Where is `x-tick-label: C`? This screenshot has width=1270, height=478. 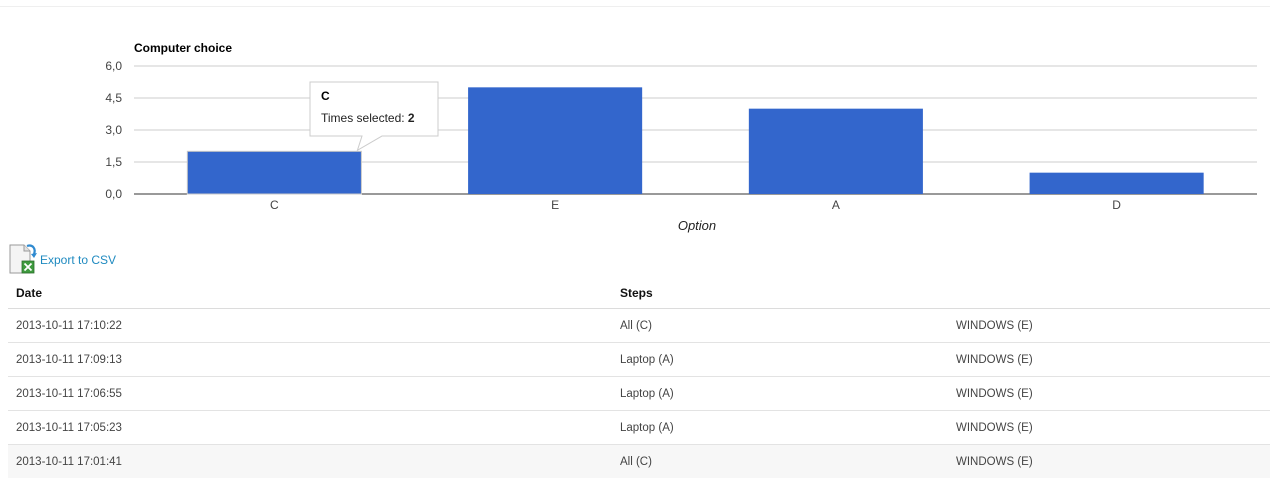
x-tick-label: C is located at coordinates (274, 205).